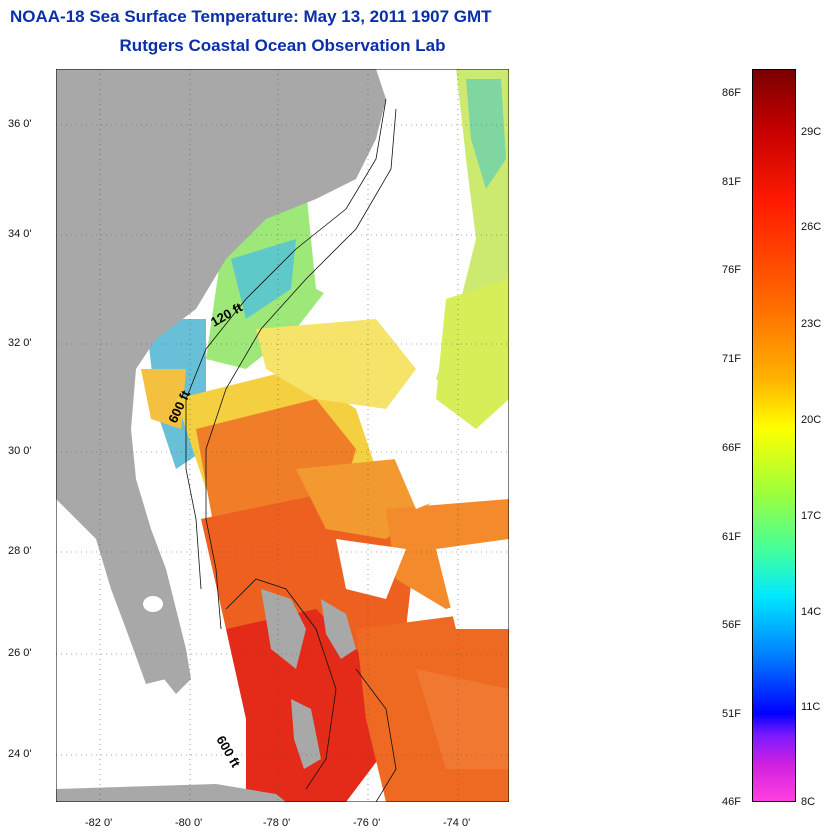 Image resolution: width=825 pixels, height=832 pixels. I want to click on lon-label-82: -82 0', so click(99, 823).